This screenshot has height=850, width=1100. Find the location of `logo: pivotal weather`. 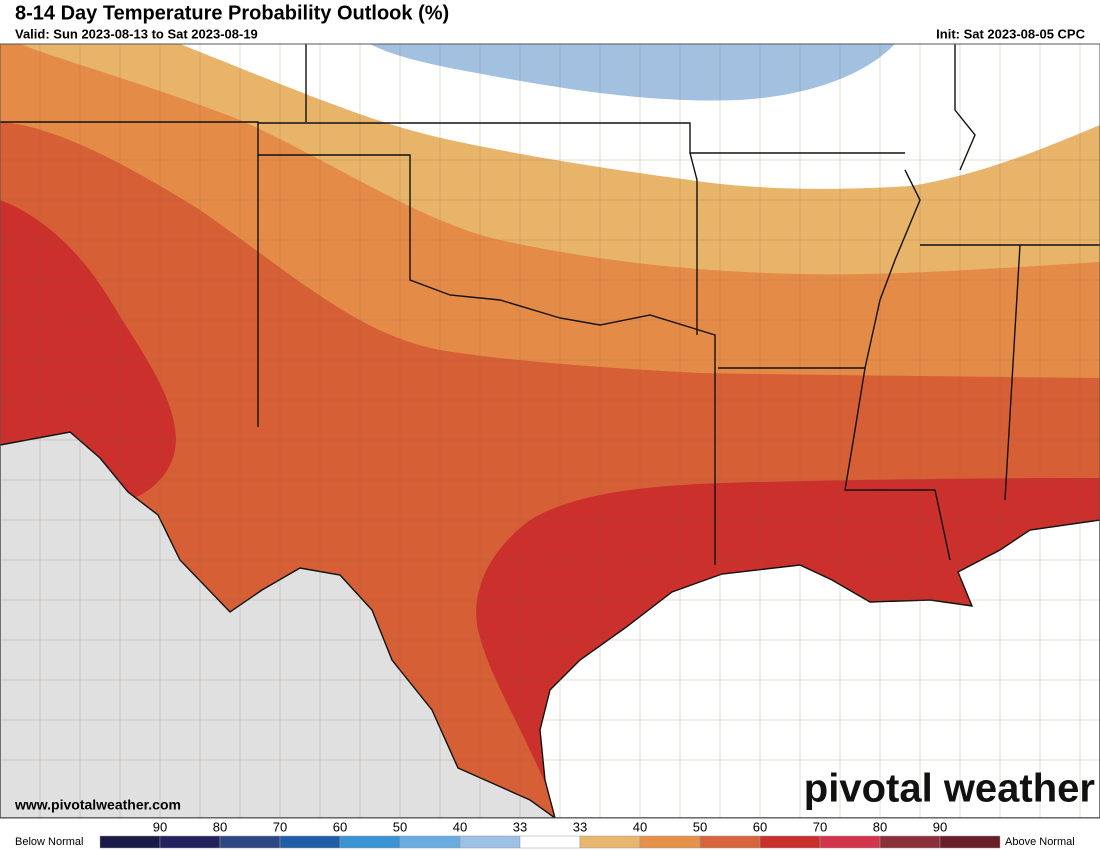

logo: pivotal weather is located at coordinates (949, 789).